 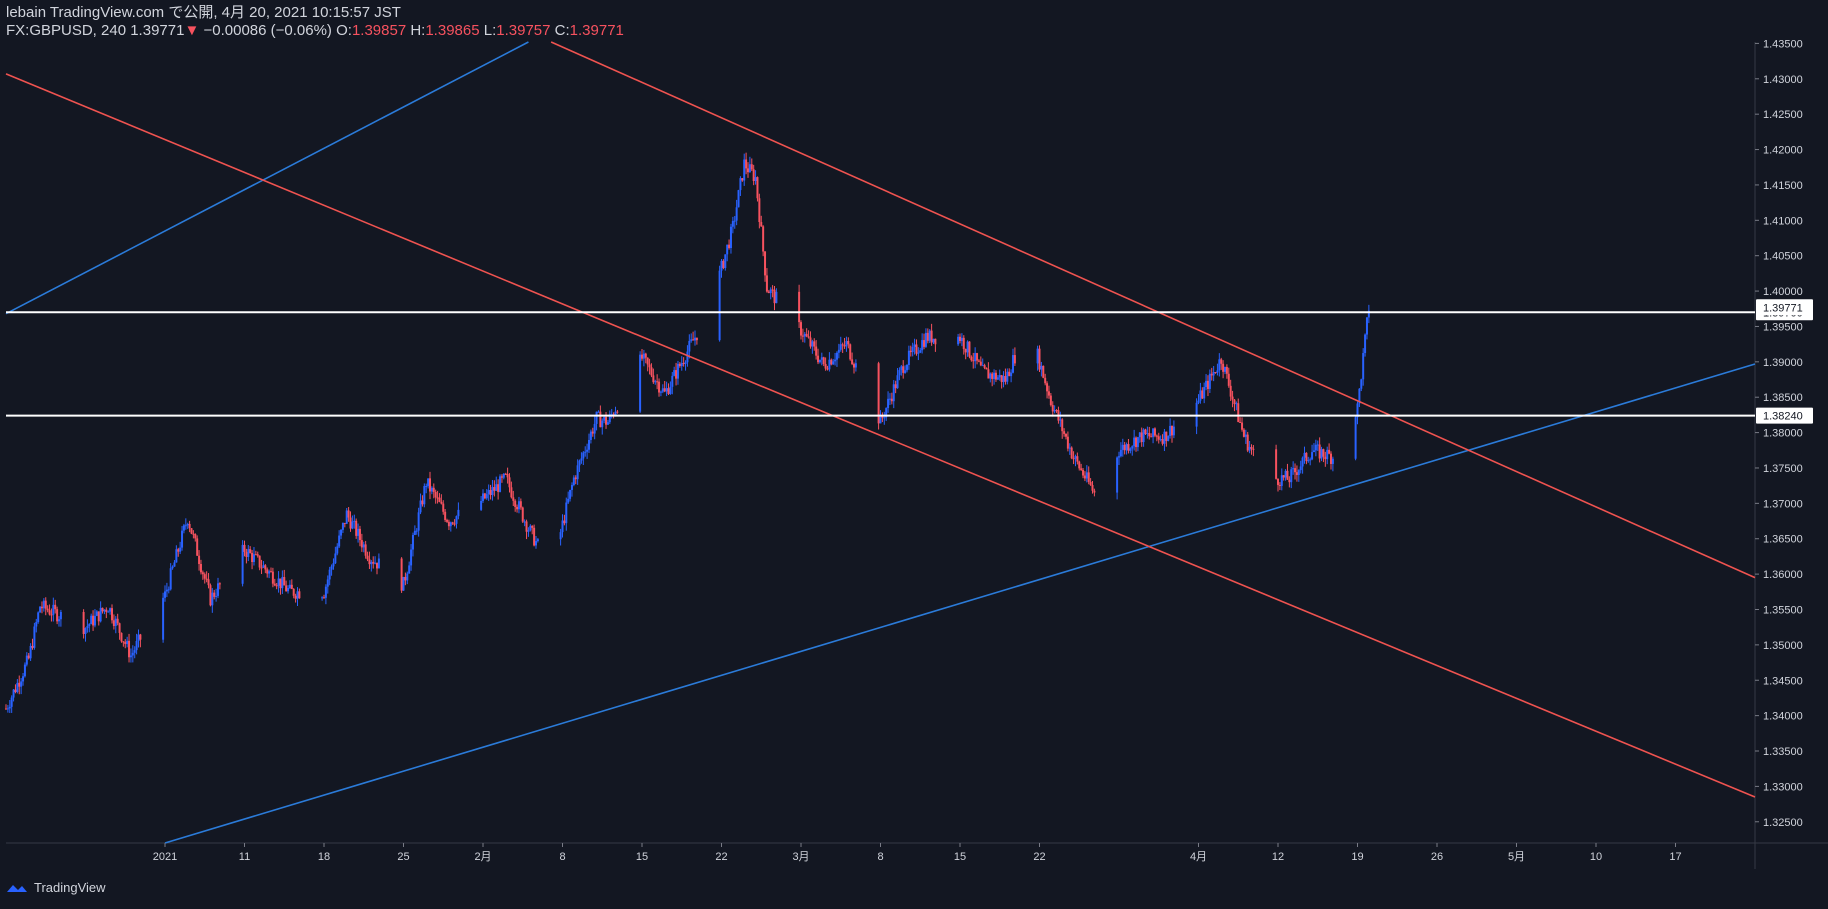 I want to click on horizontal-lines-layer, so click(x=880, y=364).